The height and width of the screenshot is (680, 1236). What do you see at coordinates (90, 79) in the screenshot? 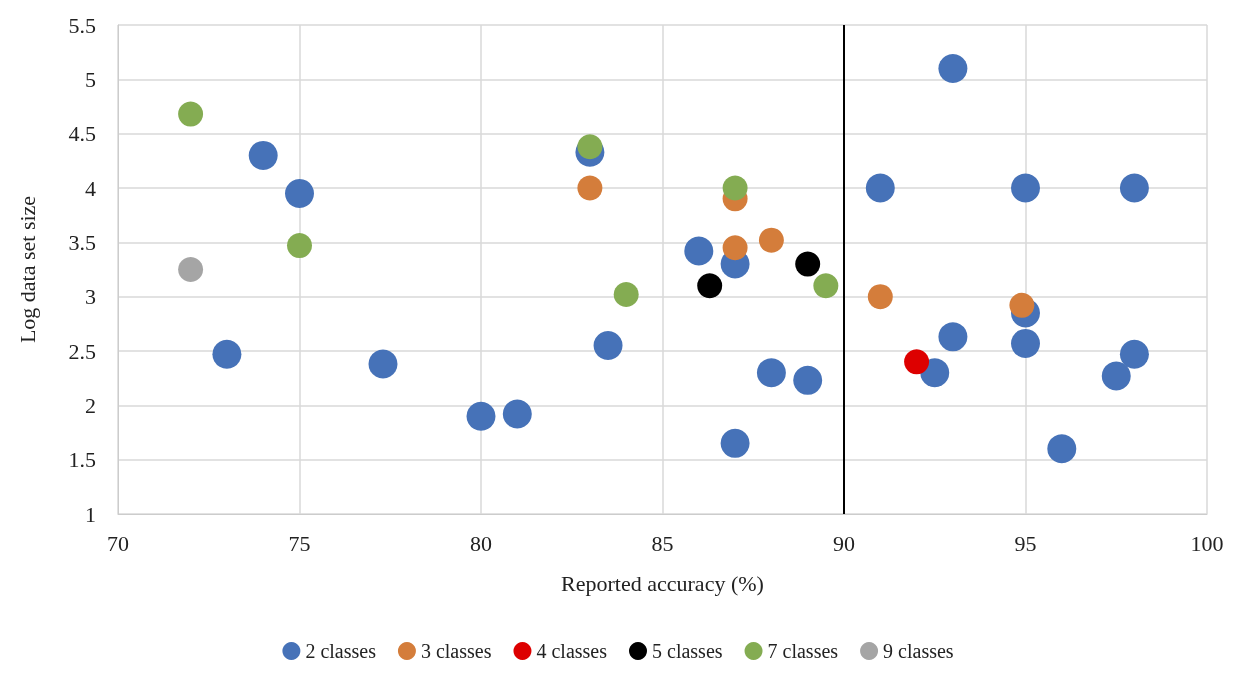
I see `y-tick-label: 5` at bounding box center [90, 79].